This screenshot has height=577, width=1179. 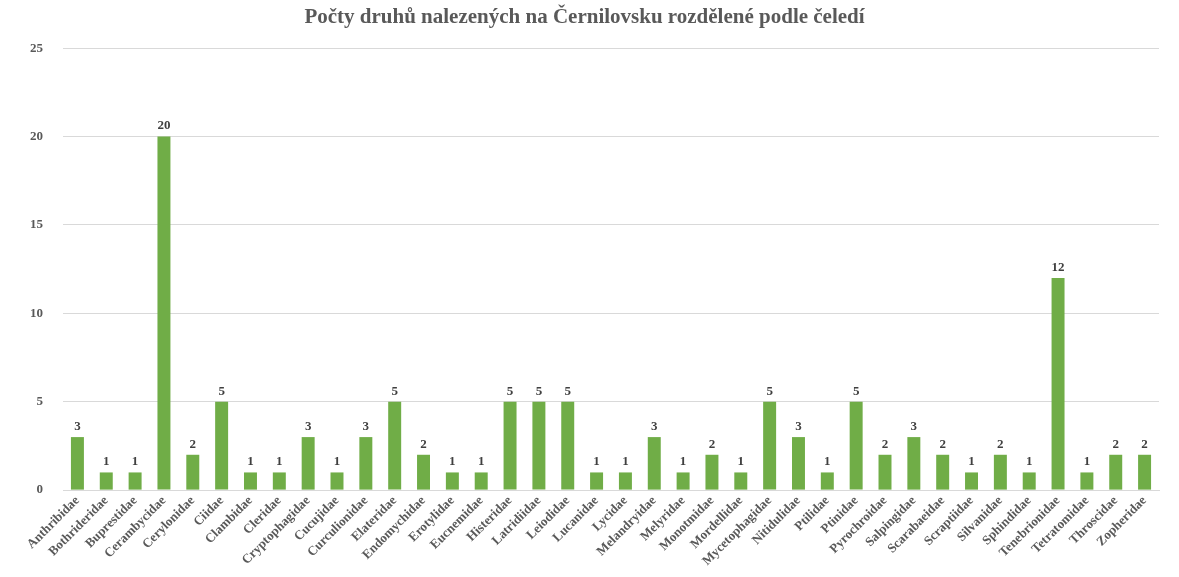 What do you see at coordinates (36, 135) in the screenshot?
I see `y-tick-label: 20` at bounding box center [36, 135].